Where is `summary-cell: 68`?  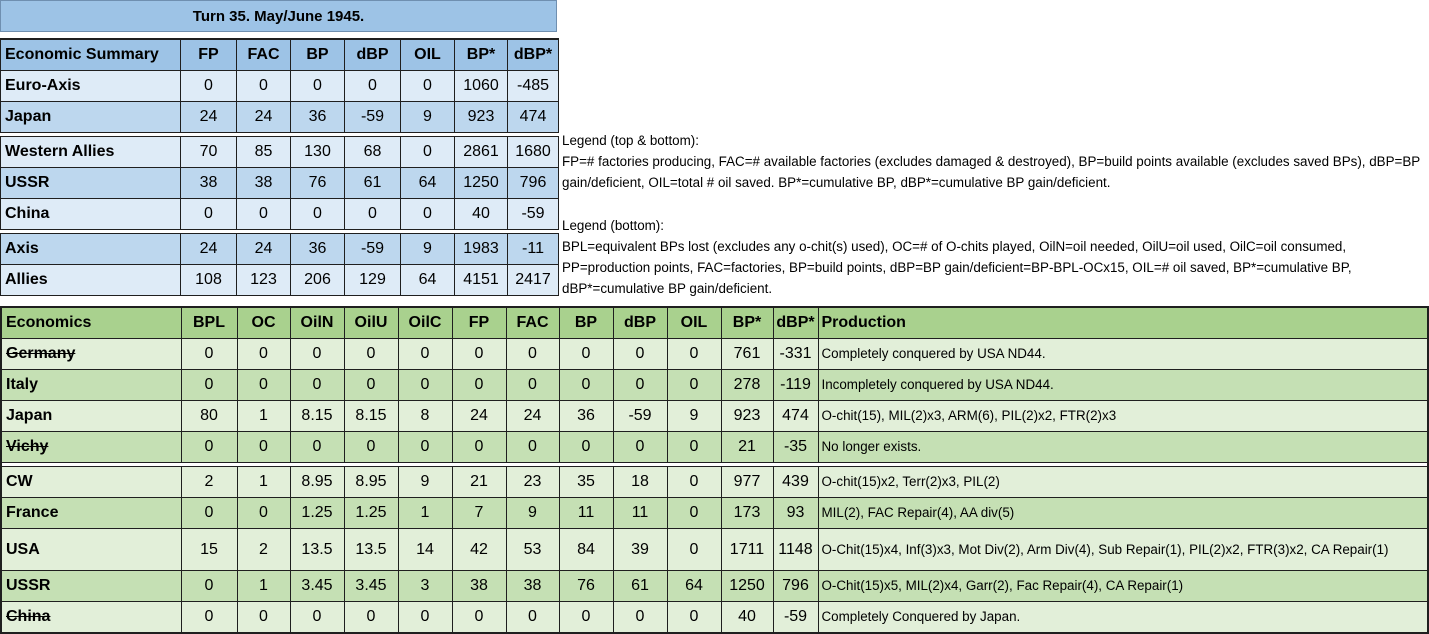 summary-cell: 68 is located at coordinates (372, 152).